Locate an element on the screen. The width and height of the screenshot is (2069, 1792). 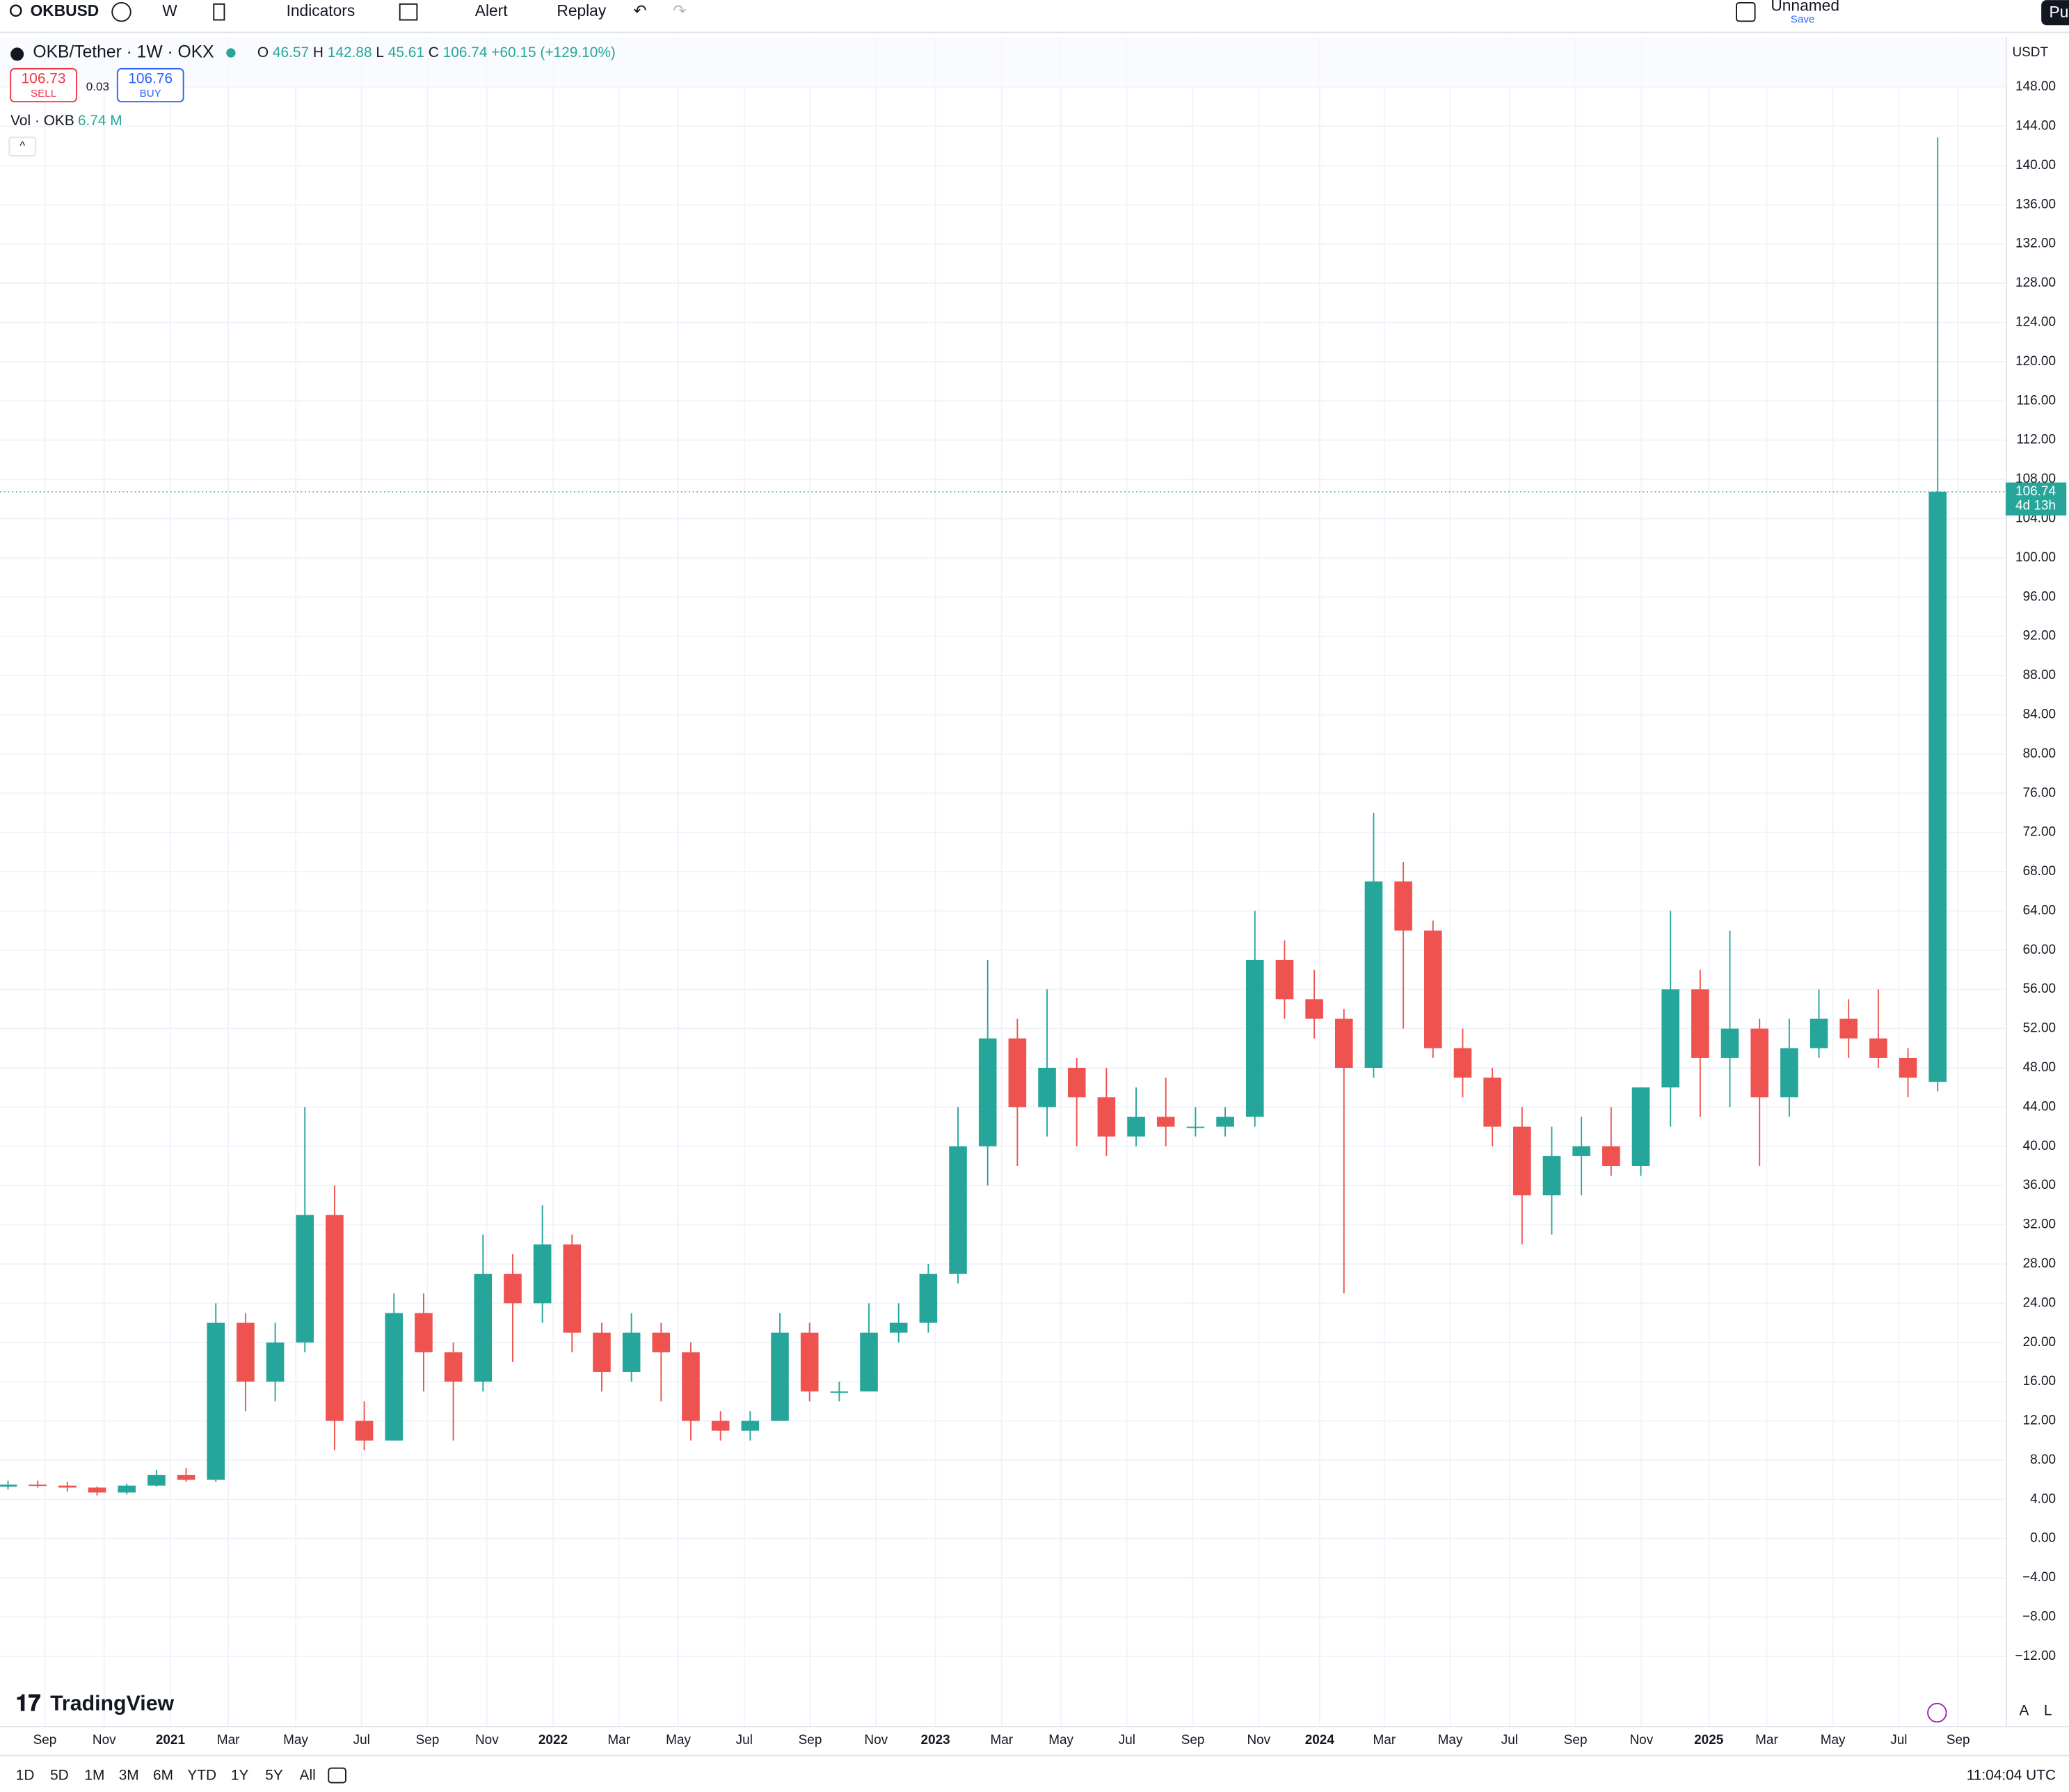
range-button: YTD is located at coordinates (201, 1776).